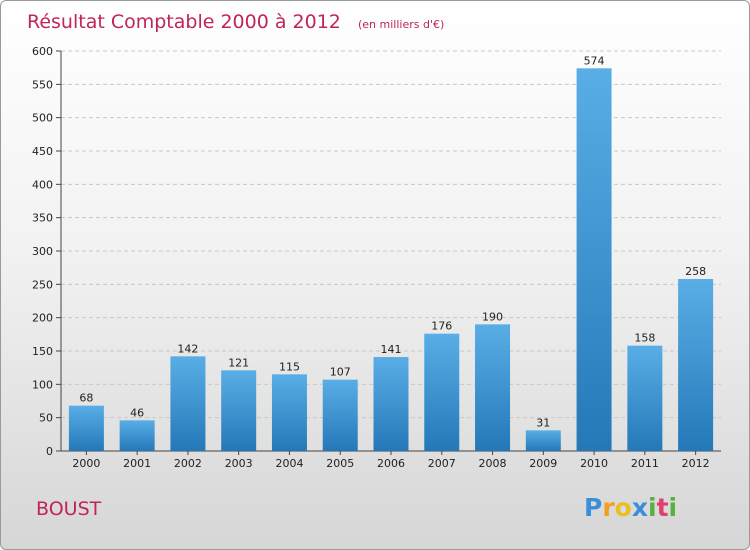  I want to click on logo-letter: x, so click(640, 507).